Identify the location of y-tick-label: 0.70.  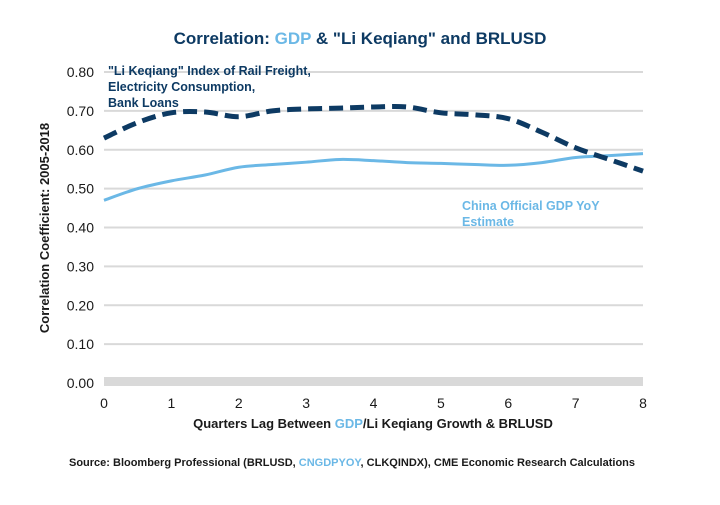
(80, 111).